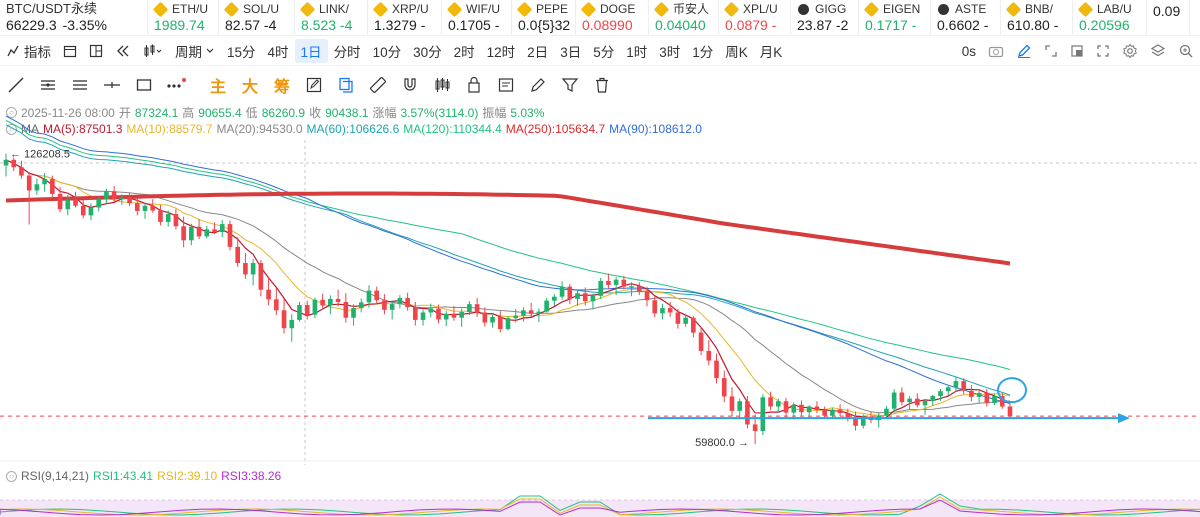  I want to click on period-tab: 1分, so click(703, 52).